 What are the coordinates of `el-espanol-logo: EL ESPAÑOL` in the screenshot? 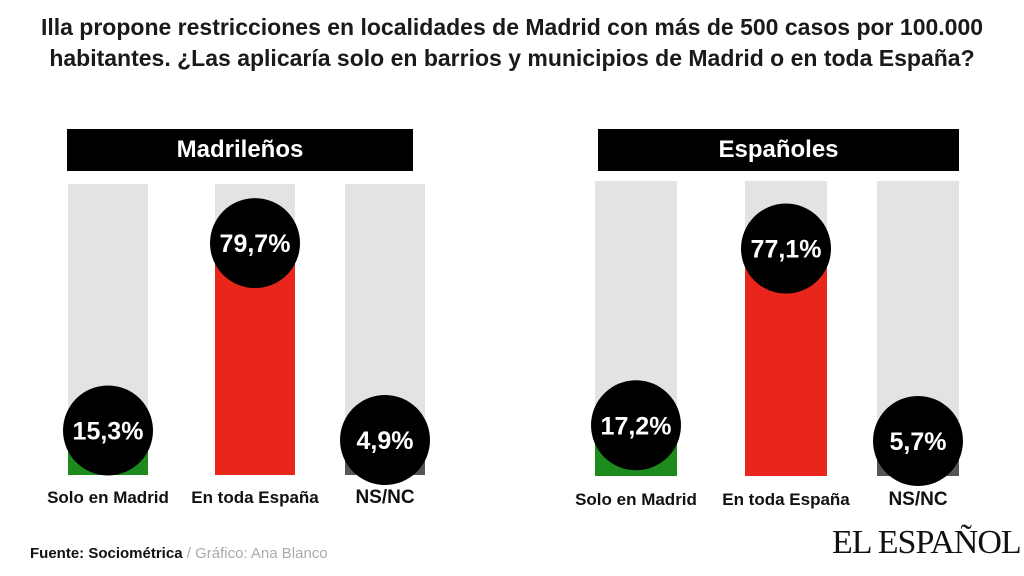 It's located at (927, 542).